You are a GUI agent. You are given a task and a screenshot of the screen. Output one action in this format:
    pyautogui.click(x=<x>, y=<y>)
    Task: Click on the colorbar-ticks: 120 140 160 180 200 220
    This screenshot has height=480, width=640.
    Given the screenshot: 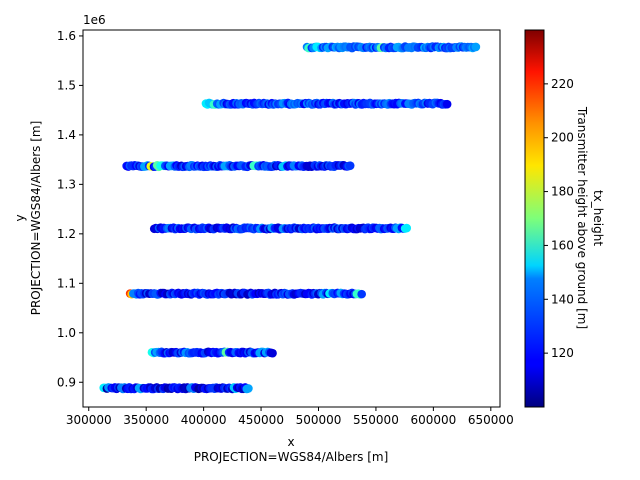 What is the action you would take?
    pyautogui.click(x=559, y=218)
    